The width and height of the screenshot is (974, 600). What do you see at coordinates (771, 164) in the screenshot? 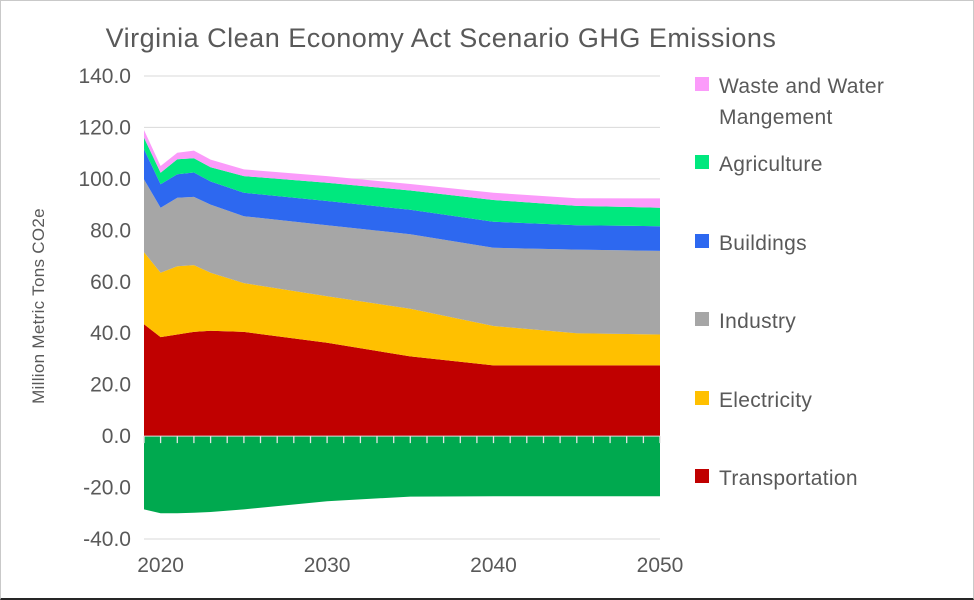
I see `legend-label: Agriculture` at bounding box center [771, 164].